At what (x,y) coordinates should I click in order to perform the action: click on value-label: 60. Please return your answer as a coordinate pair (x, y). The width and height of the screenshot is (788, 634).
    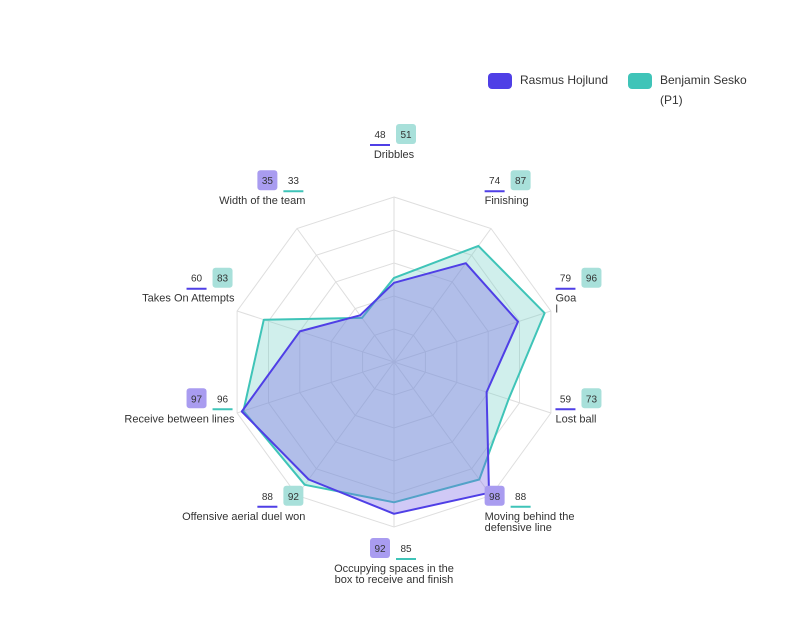
    Looking at the image, I should click on (197, 279).